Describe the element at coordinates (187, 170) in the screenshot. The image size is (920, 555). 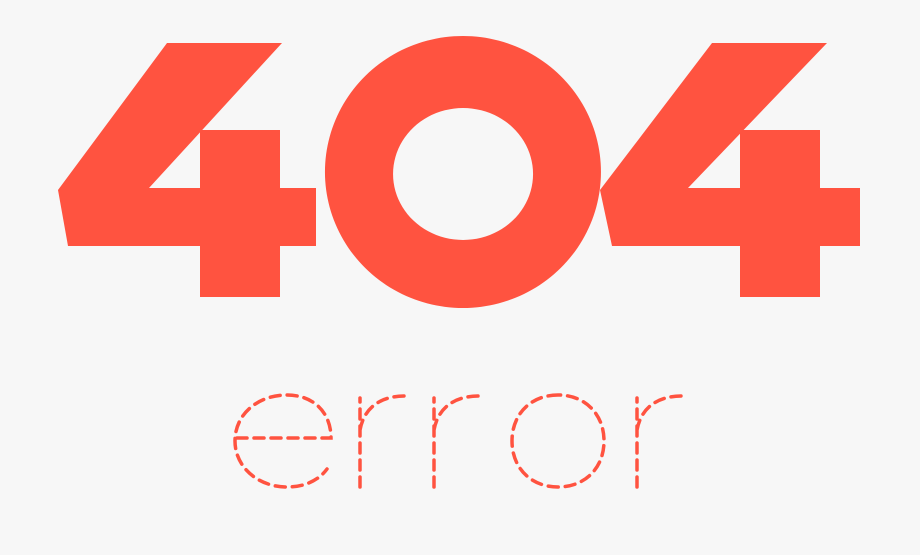
I see `digit-four-left` at that location.